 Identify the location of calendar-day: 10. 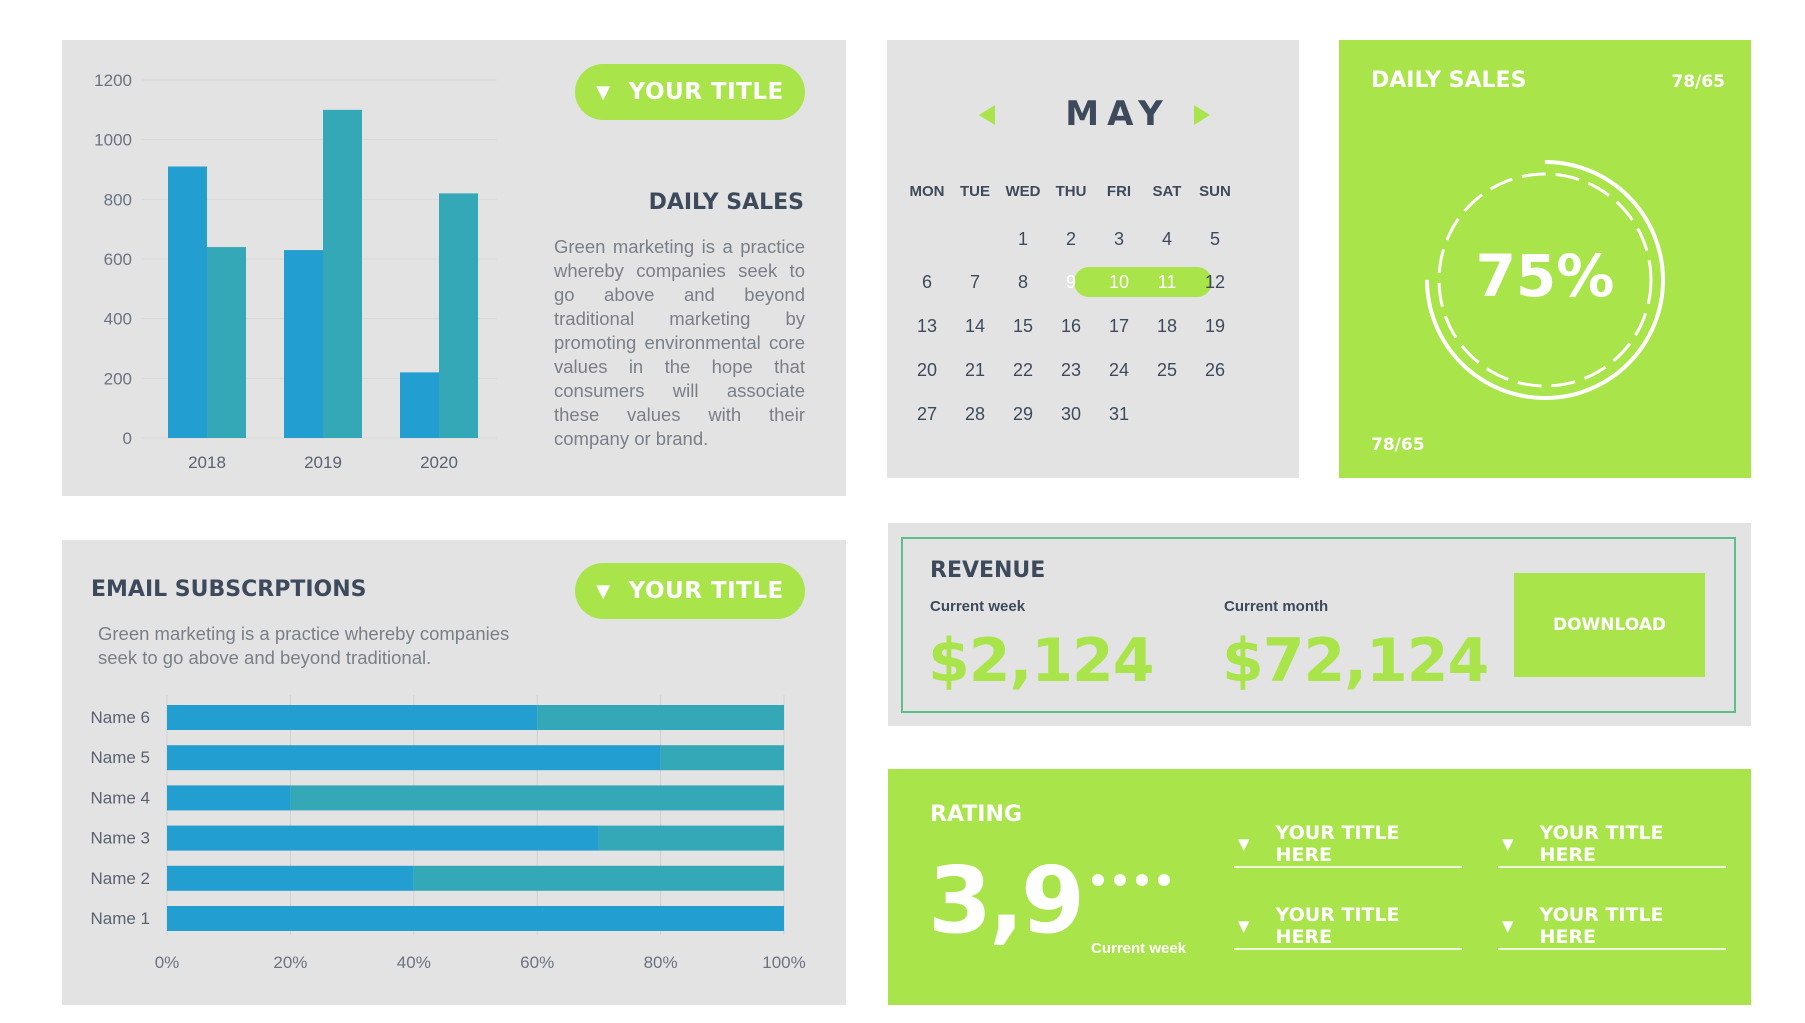
(1119, 282).